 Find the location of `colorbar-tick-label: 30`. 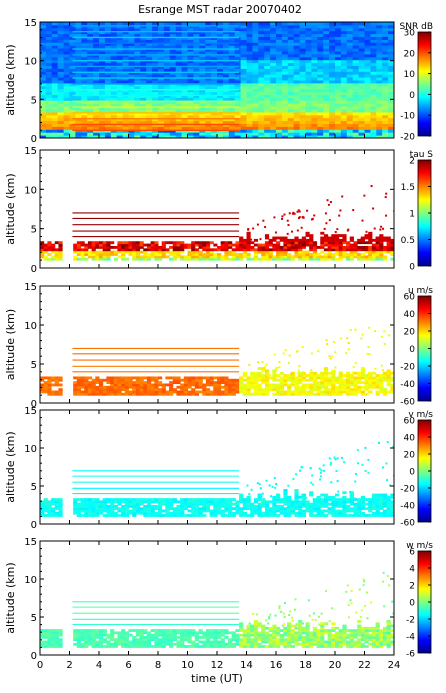

colorbar-tick-label: 30 is located at coordinates (410, 34).